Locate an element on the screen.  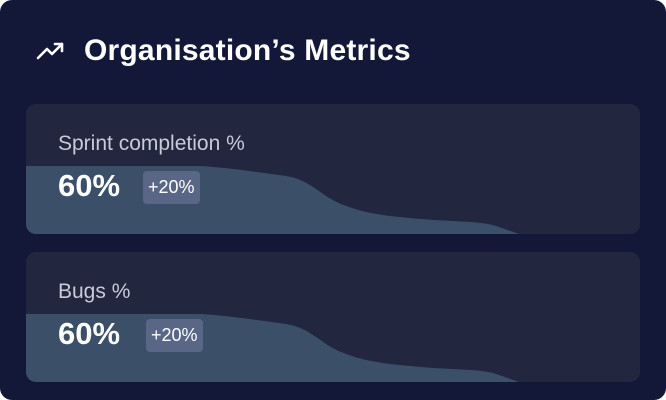
card-header: Organisation’s Metrics is located at coordinates (223, 51).